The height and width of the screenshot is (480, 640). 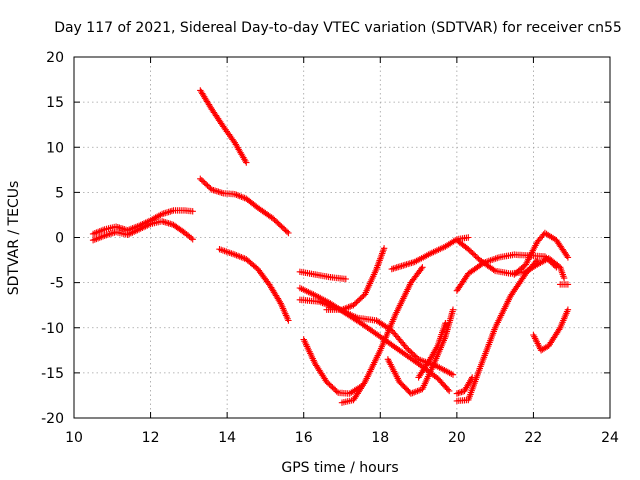 I want to click on x-axis-label: GPS time / hours, so click(x=339, y=468).